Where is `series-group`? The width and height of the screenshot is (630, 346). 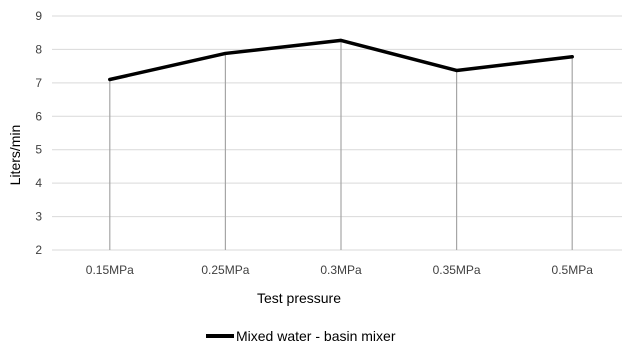
series-group is located at coordinates (341, 60).